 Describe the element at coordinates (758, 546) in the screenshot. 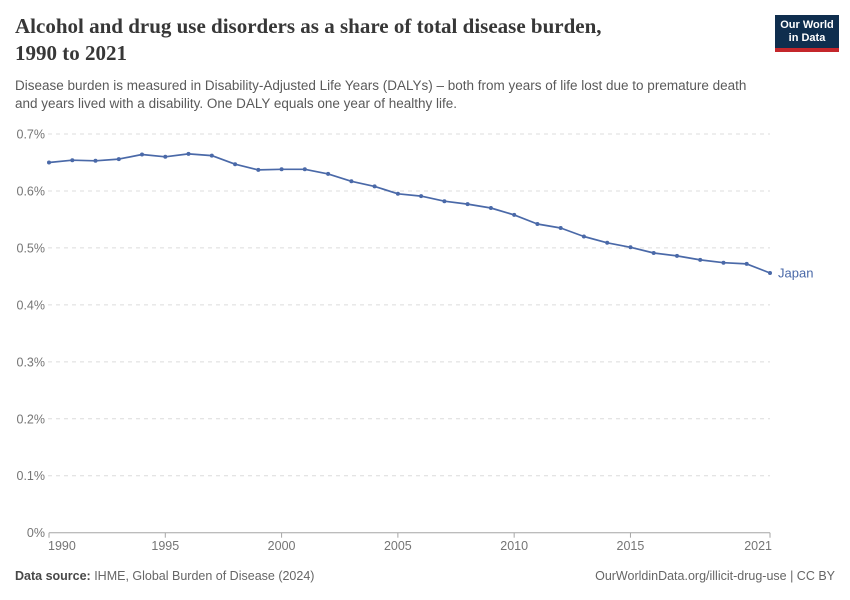

I see `x-tick-label: 2021` at that location.